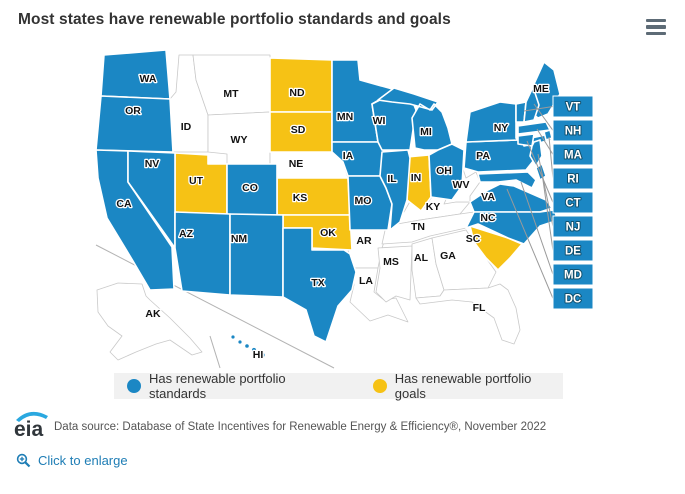  Describe the element at coordinates (507, 180) in the screenshot. I see `state-md` at that location.